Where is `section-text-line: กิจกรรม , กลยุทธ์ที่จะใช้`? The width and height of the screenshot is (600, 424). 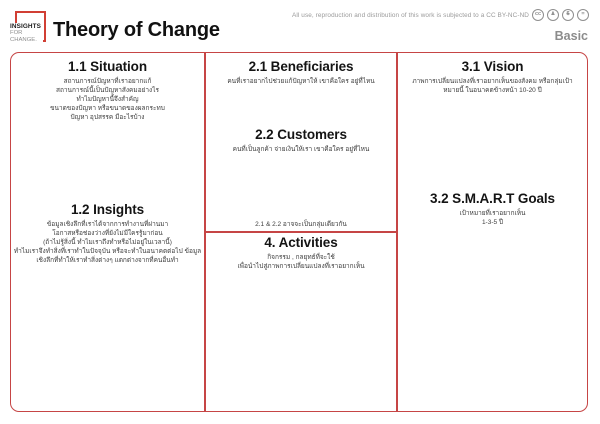
section-text-line: กิจกรรม , กลยุทธ์ที่จะใช้ is located at coordinates (301, 257).